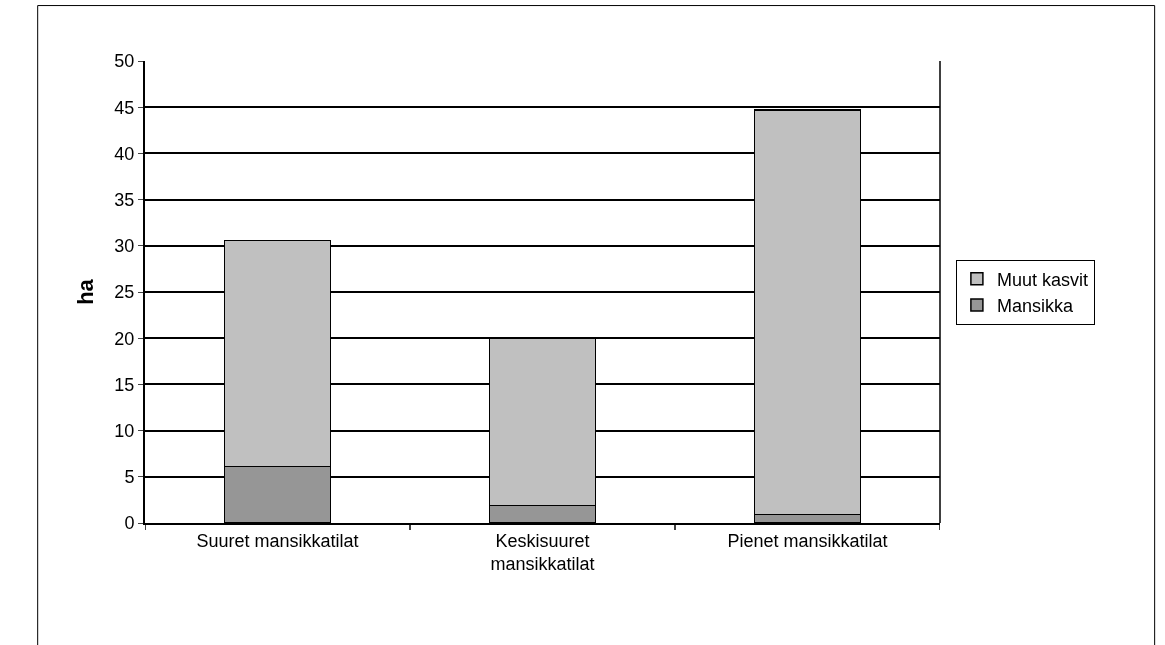 Image resolution: width=1165 pixels, height=645 pixels. What do you see at coordinates (124, 246) in the screenshot?
I see `y-tick-label: 30` at bounding box center [124, 246].